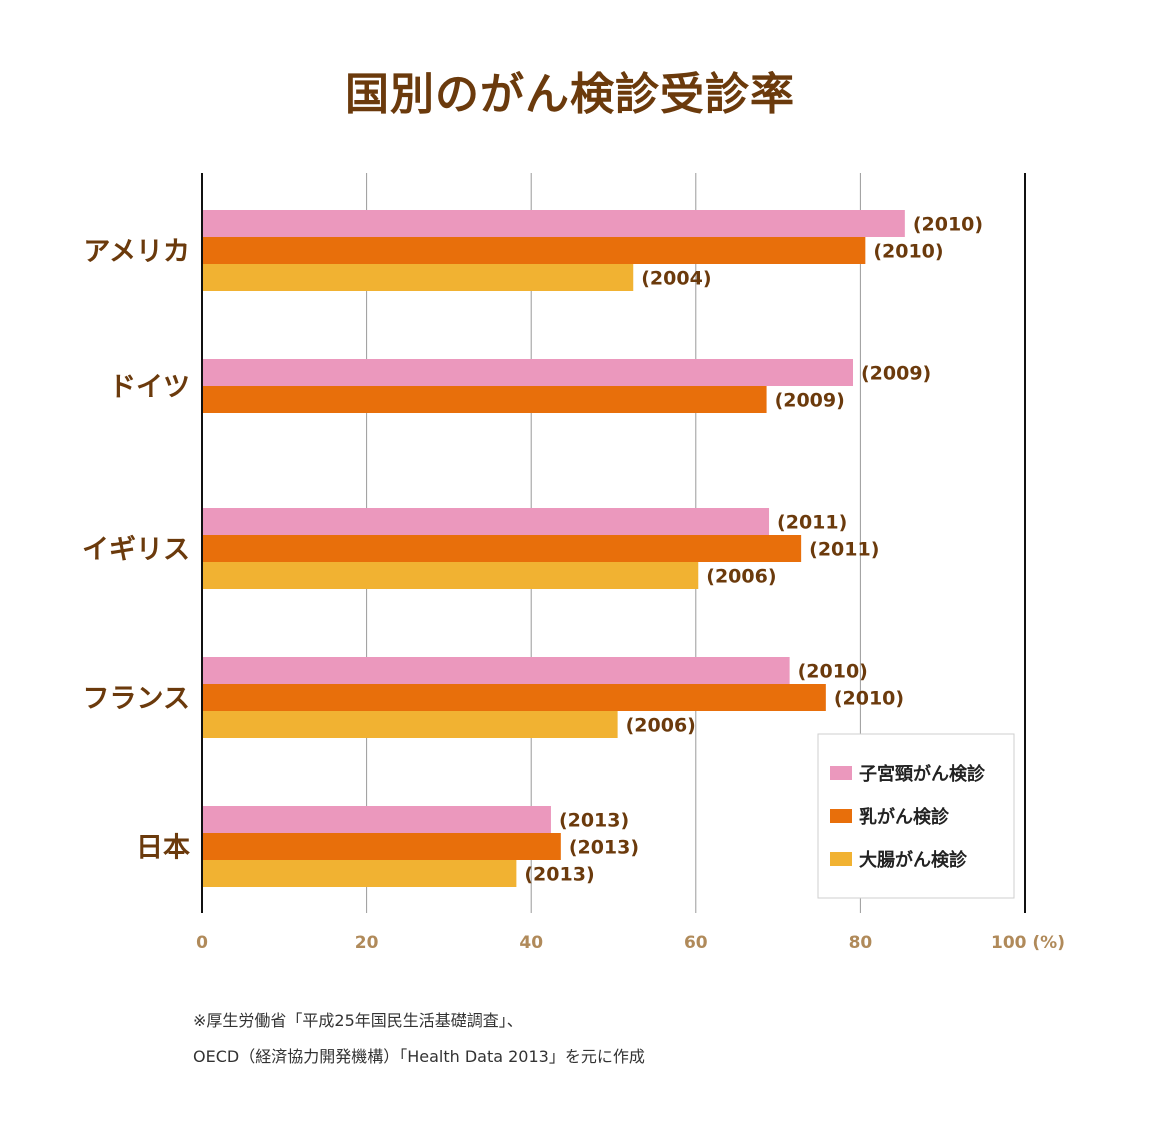 This screenshot has width=1165, height=1127. Describe the element at coordinates (922, 774) in the screenshot. I see `legend-label: 子宮頸がん検診` at that location.